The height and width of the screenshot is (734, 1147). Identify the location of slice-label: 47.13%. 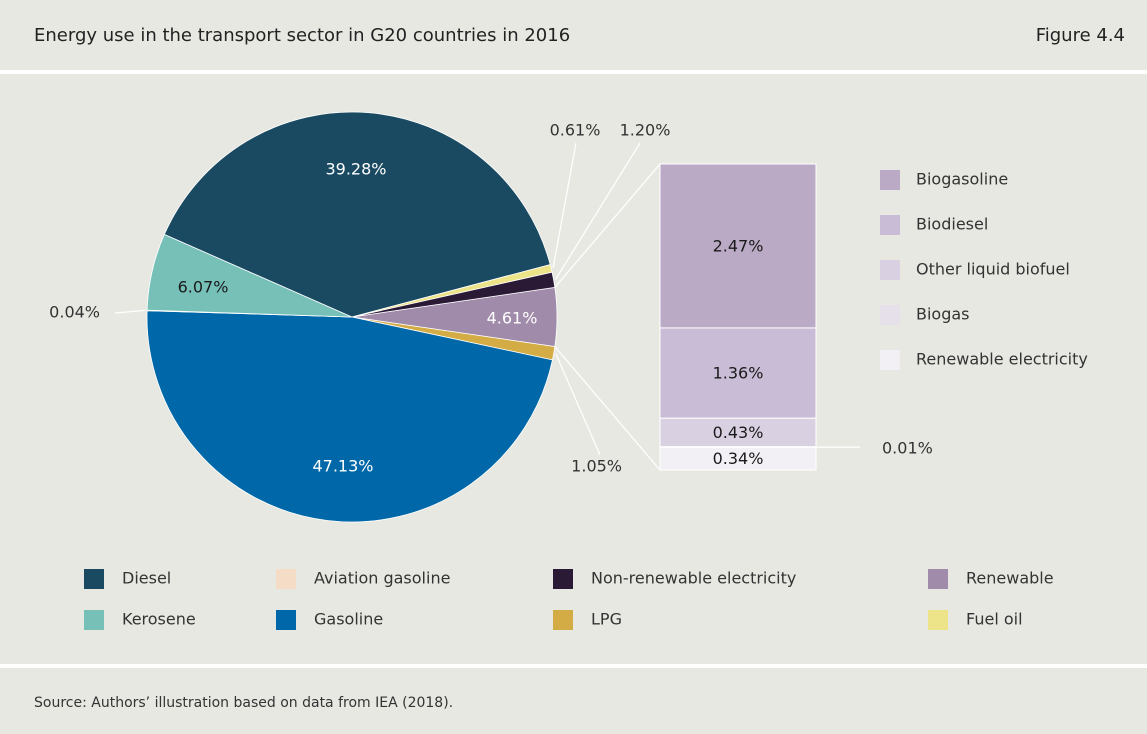
(342, 466).